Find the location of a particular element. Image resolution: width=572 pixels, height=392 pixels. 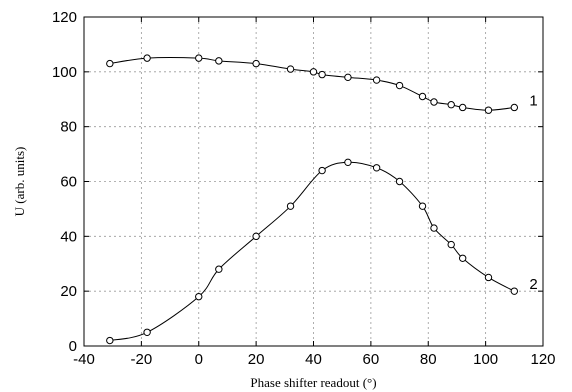

x-tick-label: -40 is located at coordinates (84, 359).